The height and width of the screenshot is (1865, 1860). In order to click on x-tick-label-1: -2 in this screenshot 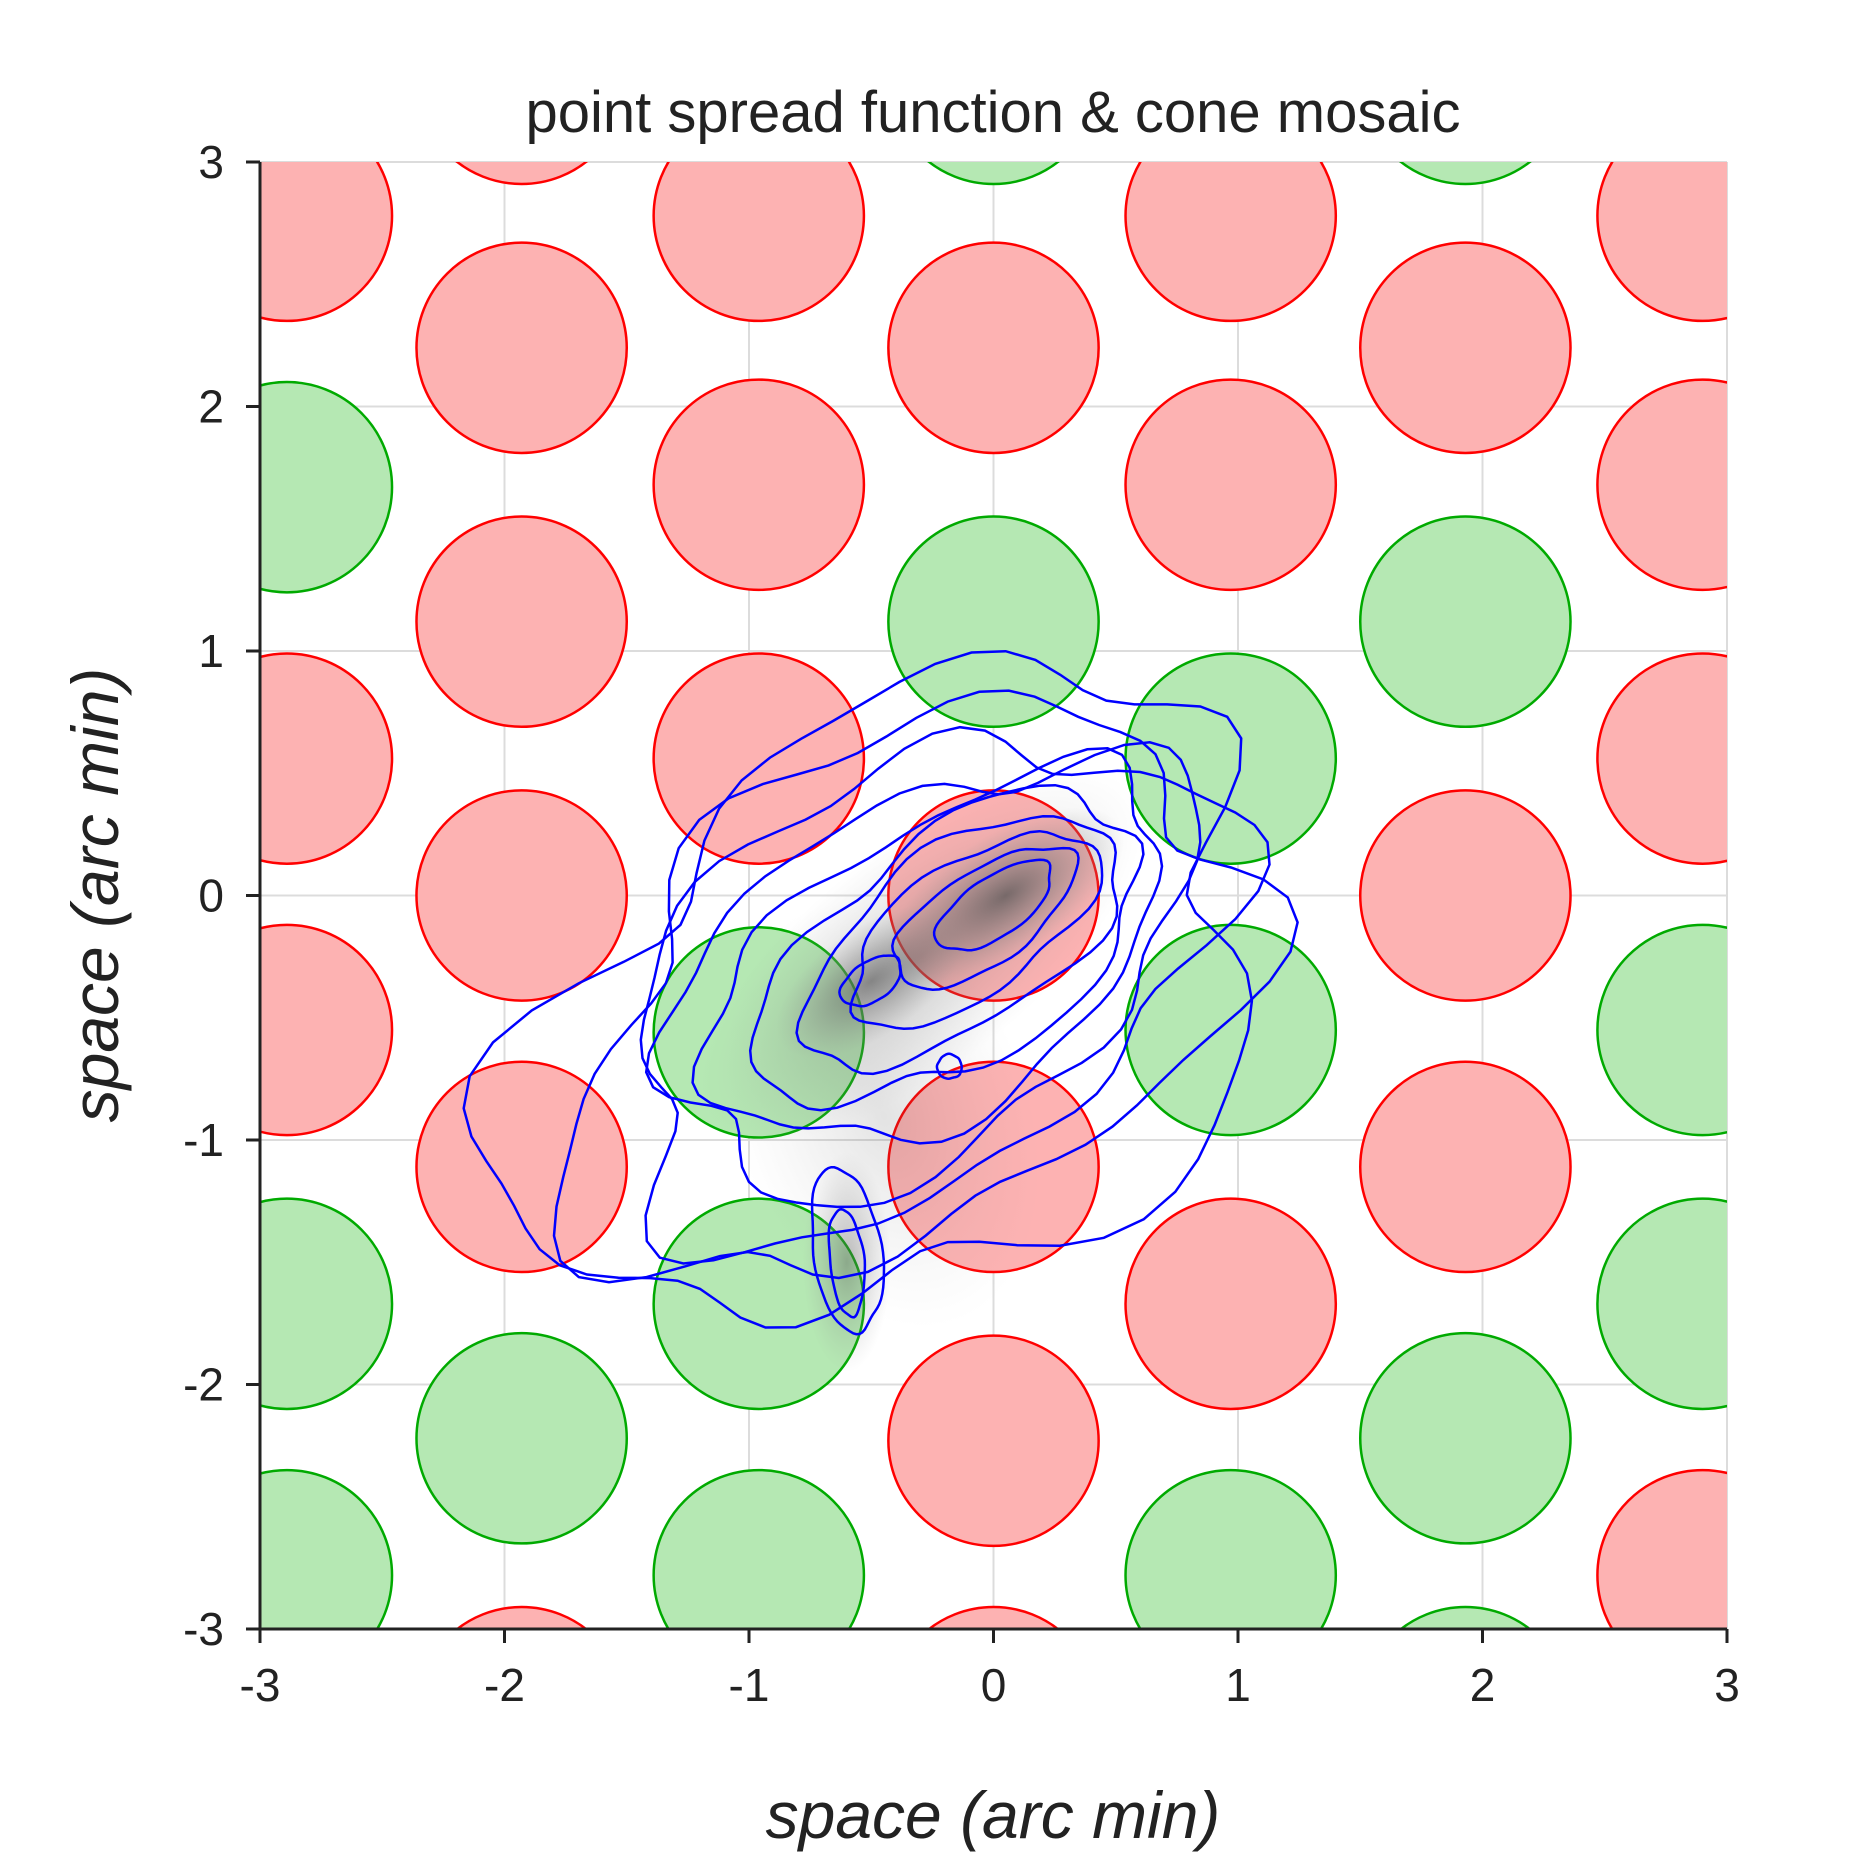, I will do `click(504, 1685)`.